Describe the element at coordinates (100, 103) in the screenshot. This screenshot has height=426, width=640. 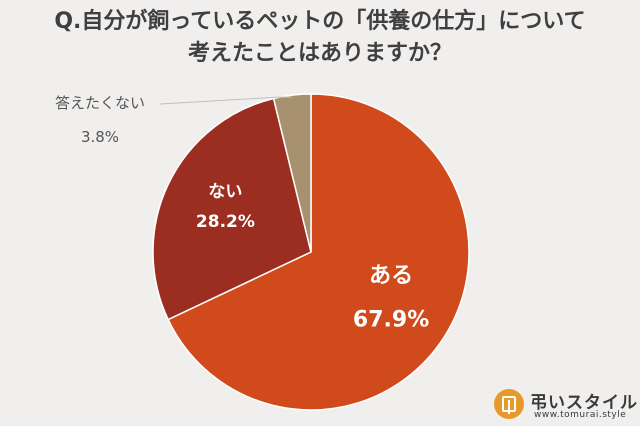
I see `slice-label-2: 答えたくない` at that location.